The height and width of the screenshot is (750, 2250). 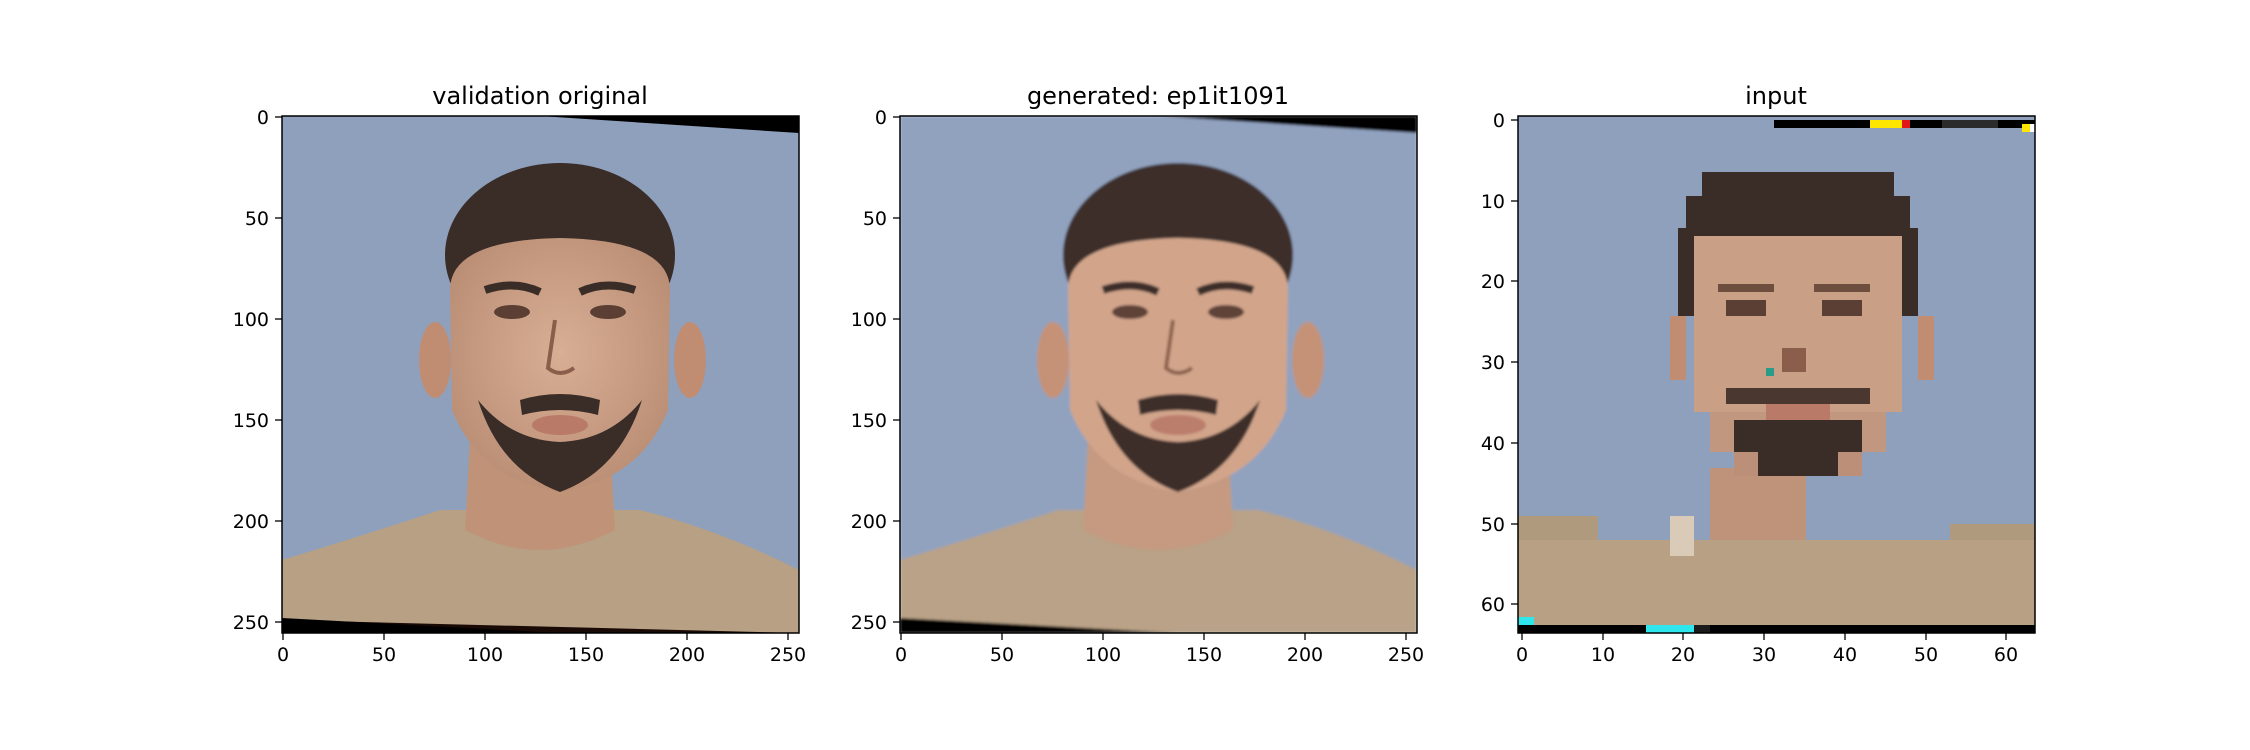 I want to click on panel-title: validation original, so click(x=540, y=96).